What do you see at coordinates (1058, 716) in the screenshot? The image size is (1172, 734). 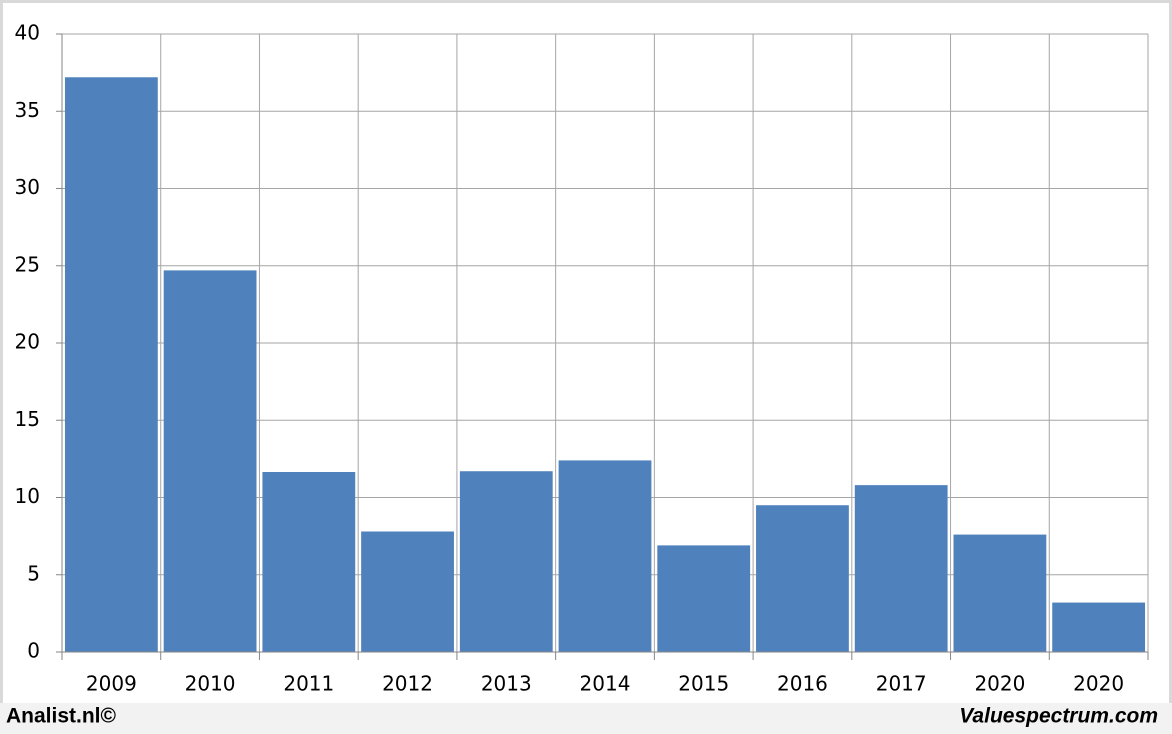 I see `footer-right: Valuespectrum.com` at bounding box center [1058, 716].